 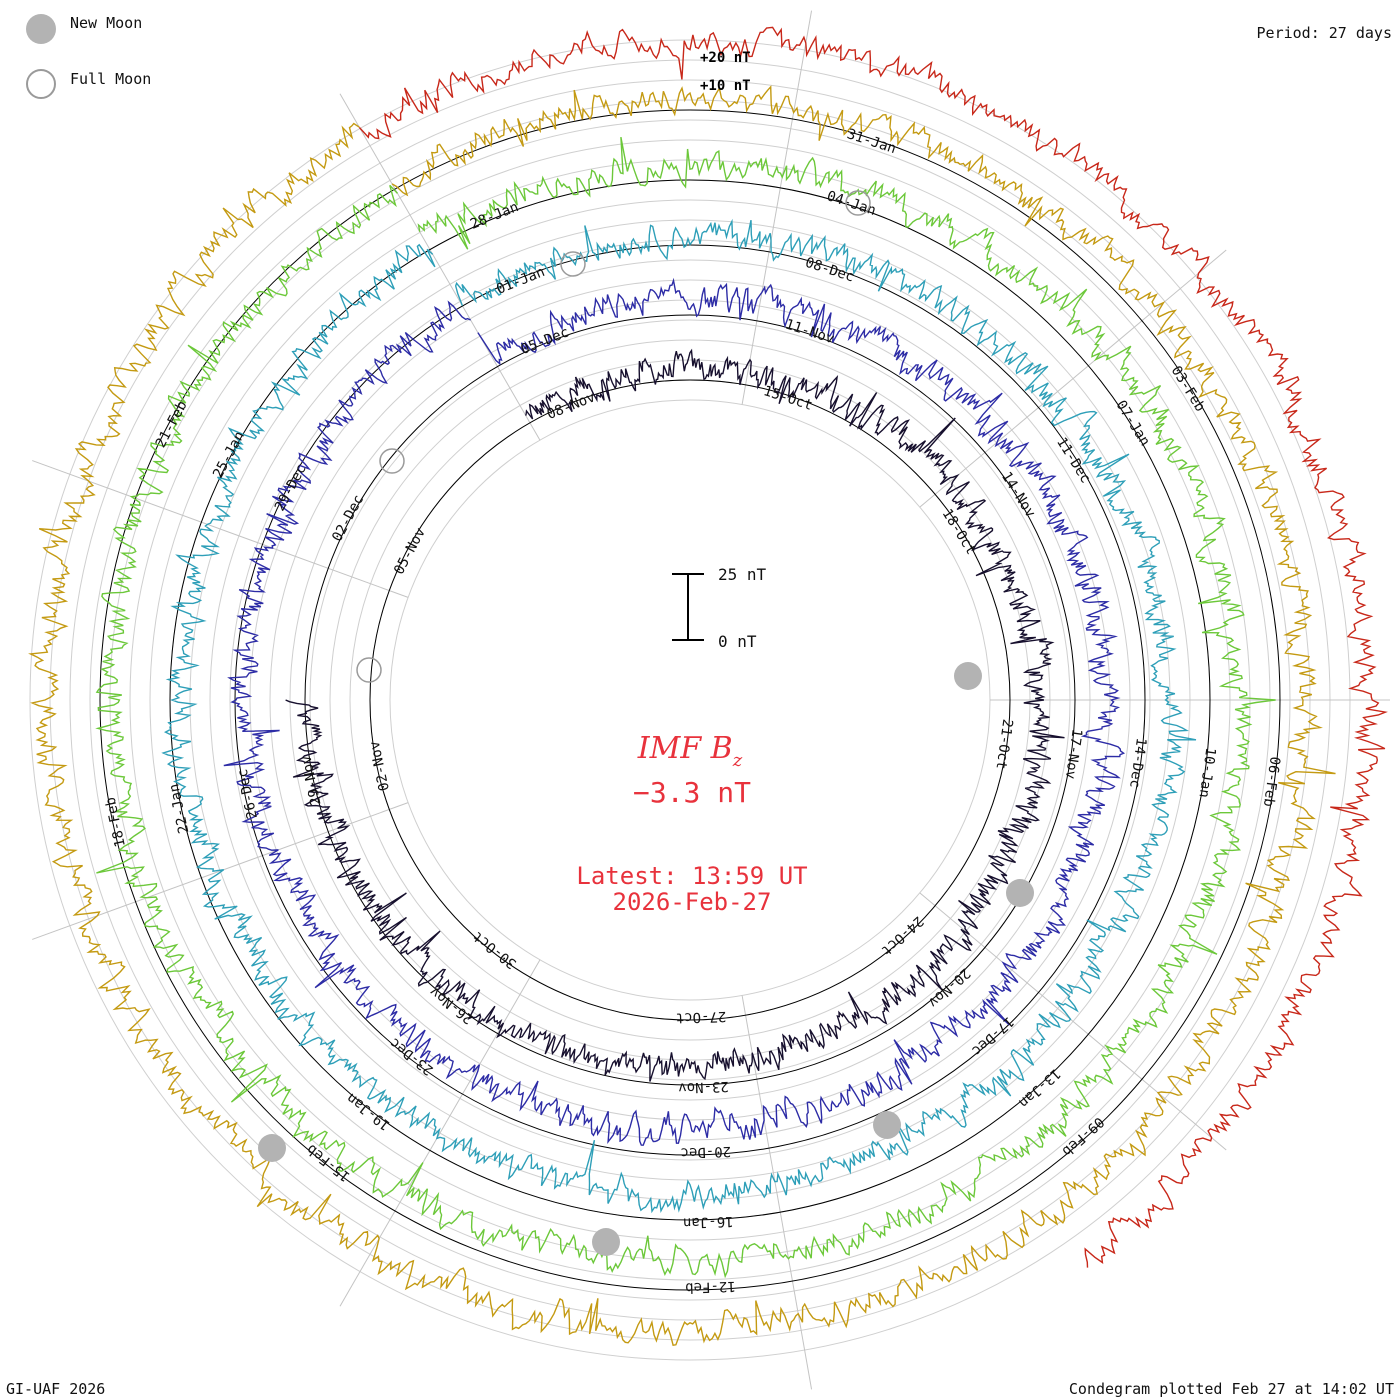 What do you see at coordinates (692, 902) in the screenshot?
I see `latest-date: 2026-Feb-27` at bounding box center [692, 902].